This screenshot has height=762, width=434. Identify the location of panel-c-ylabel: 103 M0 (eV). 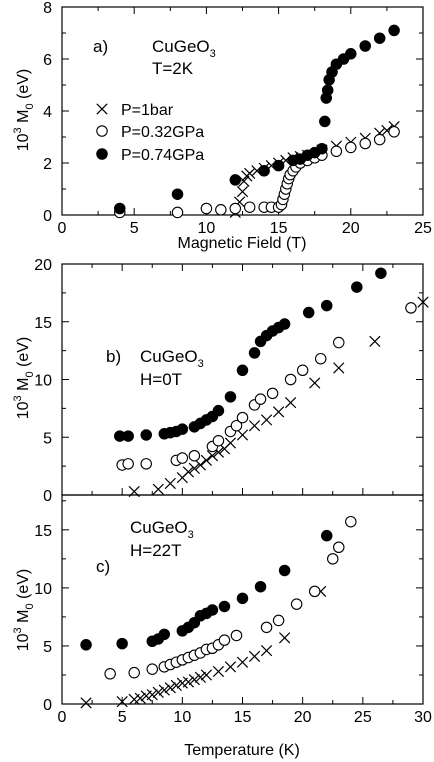
(24, 610).